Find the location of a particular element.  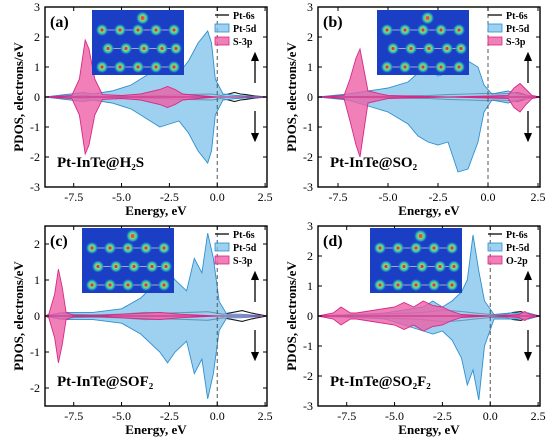

y-tick-label: -3 is located at coordinates (35, 187).